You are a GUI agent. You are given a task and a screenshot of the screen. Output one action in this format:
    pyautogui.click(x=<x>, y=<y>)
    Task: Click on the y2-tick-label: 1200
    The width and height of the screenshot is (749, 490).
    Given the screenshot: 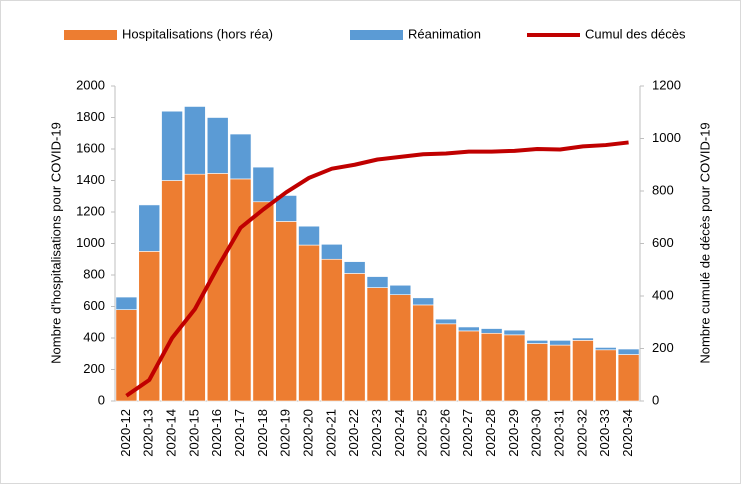 What is the action you would take?
    pyautogui.click(x=666, y=84)
    